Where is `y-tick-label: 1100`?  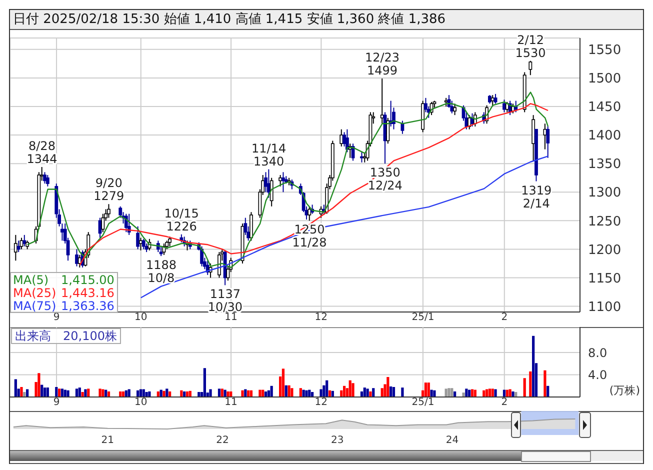 y-tick-label: 1100 is located at coordinates (605, 307).